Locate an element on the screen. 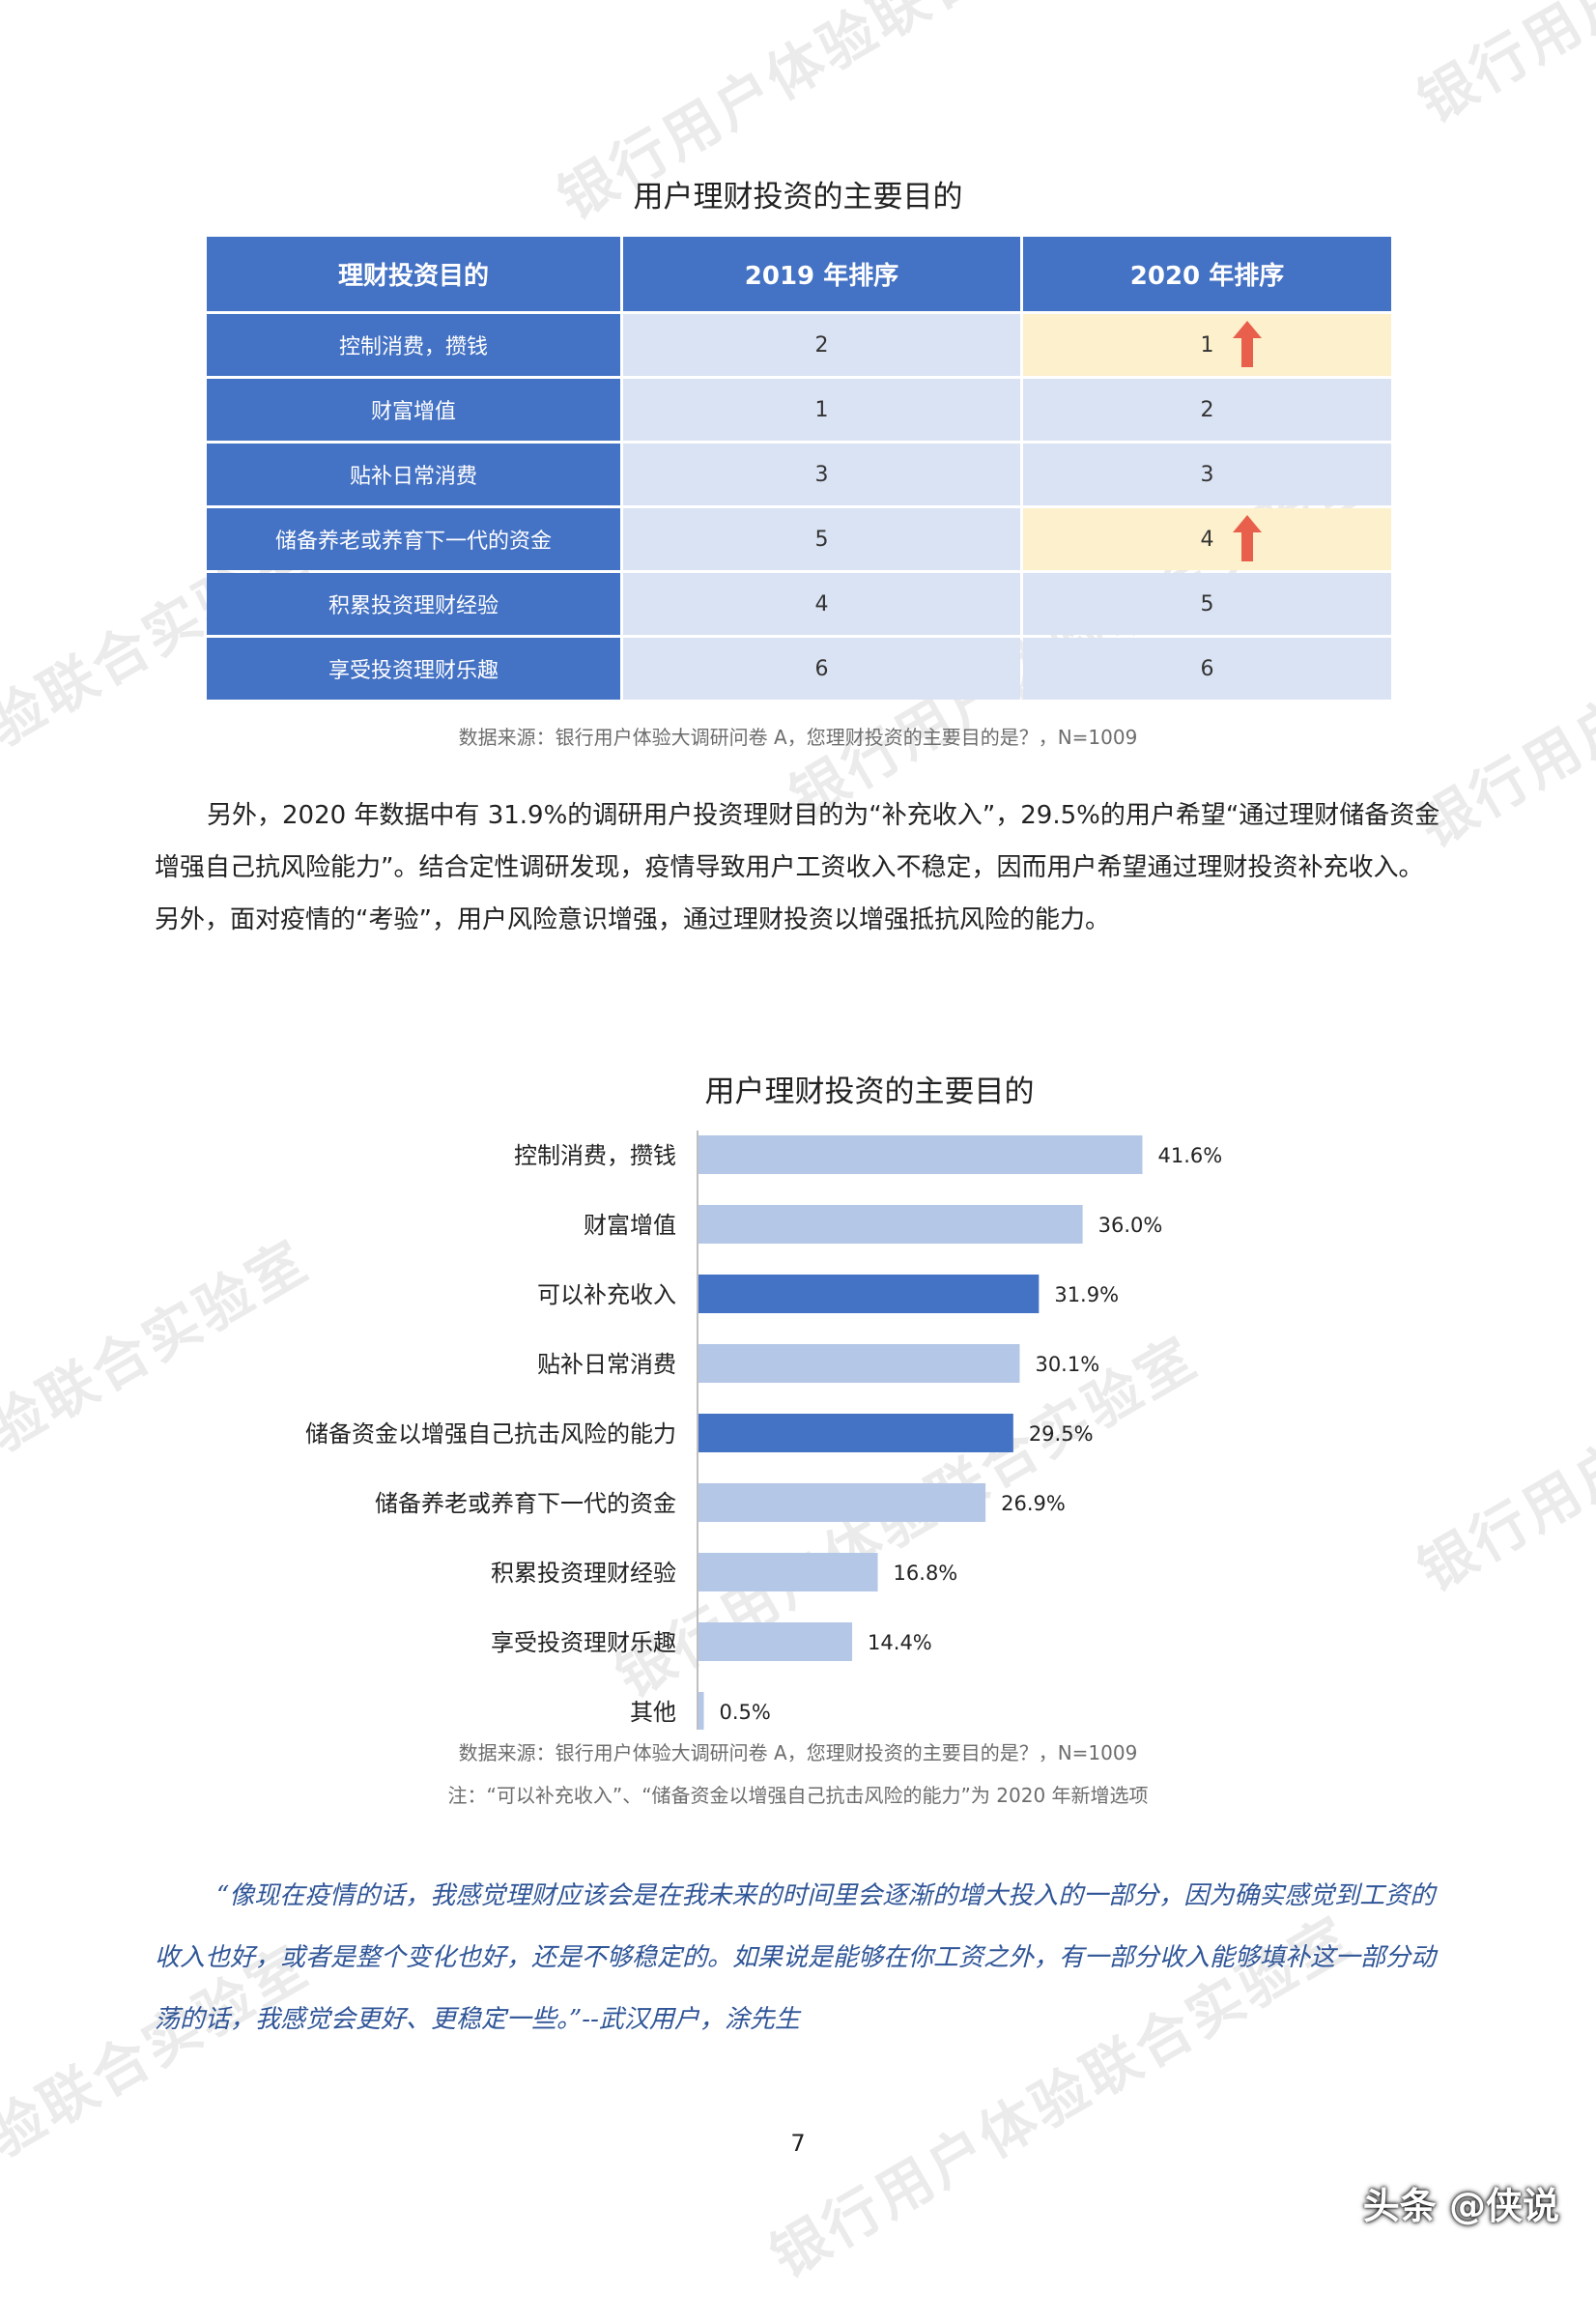 Image resolution: width=1596 pixels, height=2322 pixels. rank-2020-cell-text: 5 is located at coordinates (1207, 604).